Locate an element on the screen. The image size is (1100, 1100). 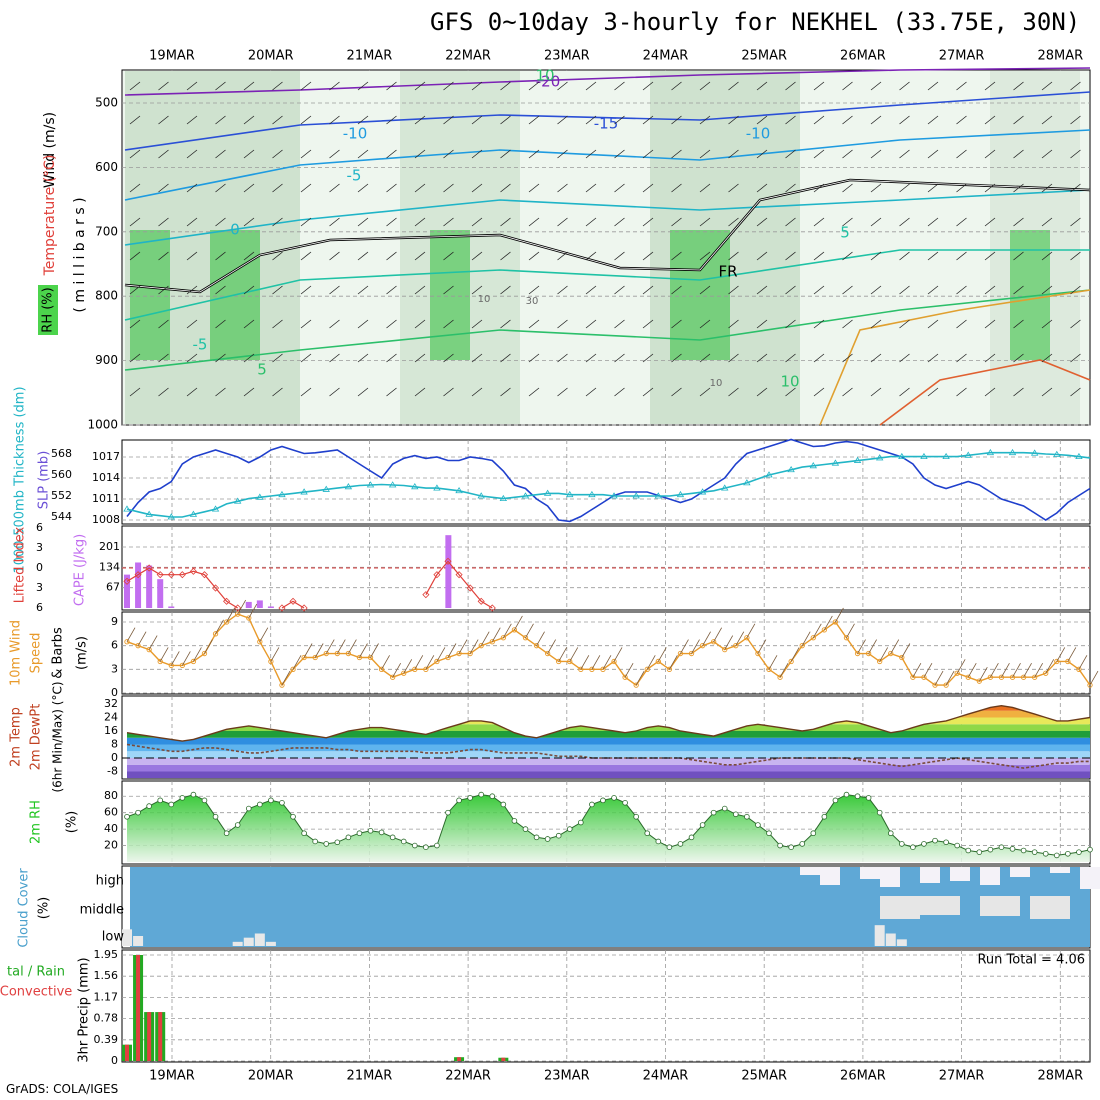
date-label-top: 24MAR is located at coordinates (666, 56).